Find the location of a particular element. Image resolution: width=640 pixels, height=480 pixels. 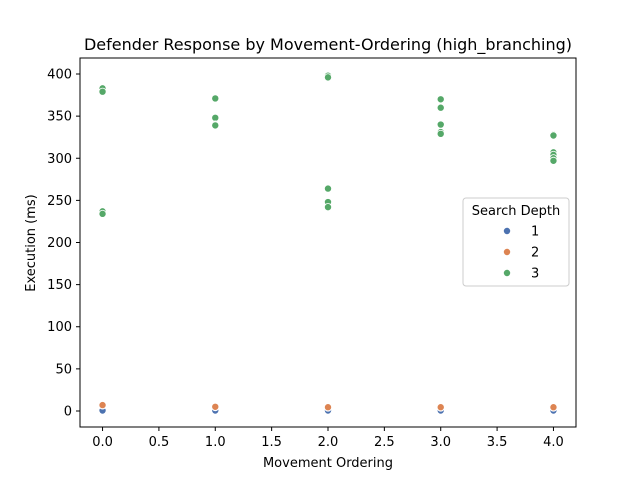

x-tick-label: 2.0 is located at coordinates (328, 442).